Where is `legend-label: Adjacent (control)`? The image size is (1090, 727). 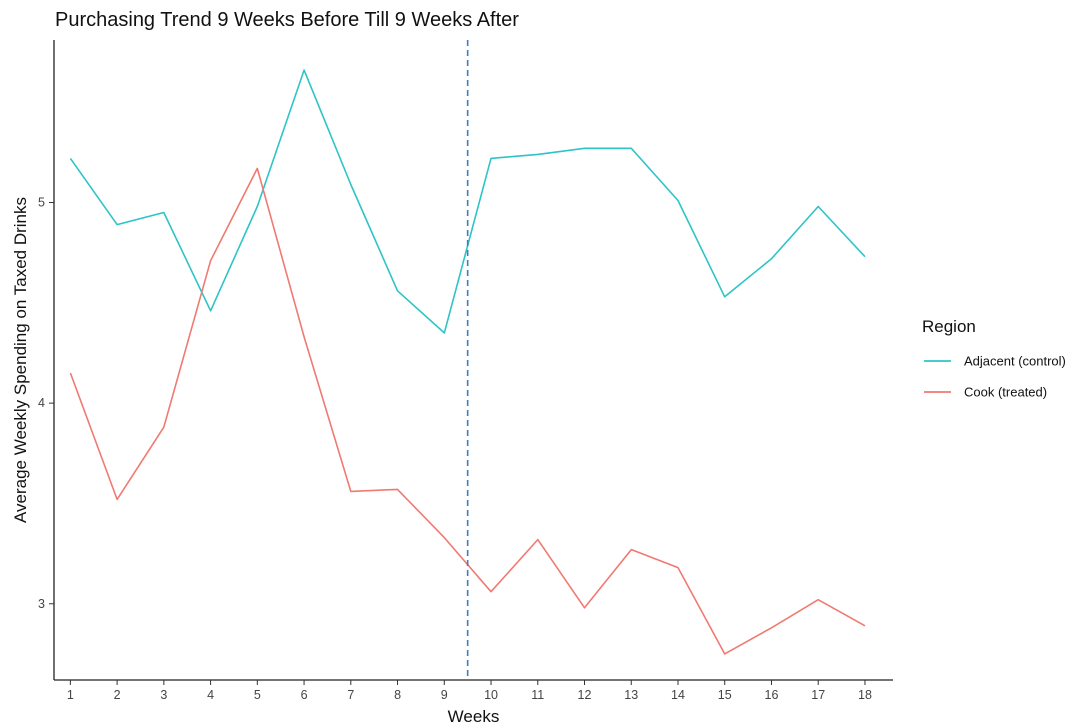 legend-label: Adjacent (control) is located at coordinates (1015, 361).